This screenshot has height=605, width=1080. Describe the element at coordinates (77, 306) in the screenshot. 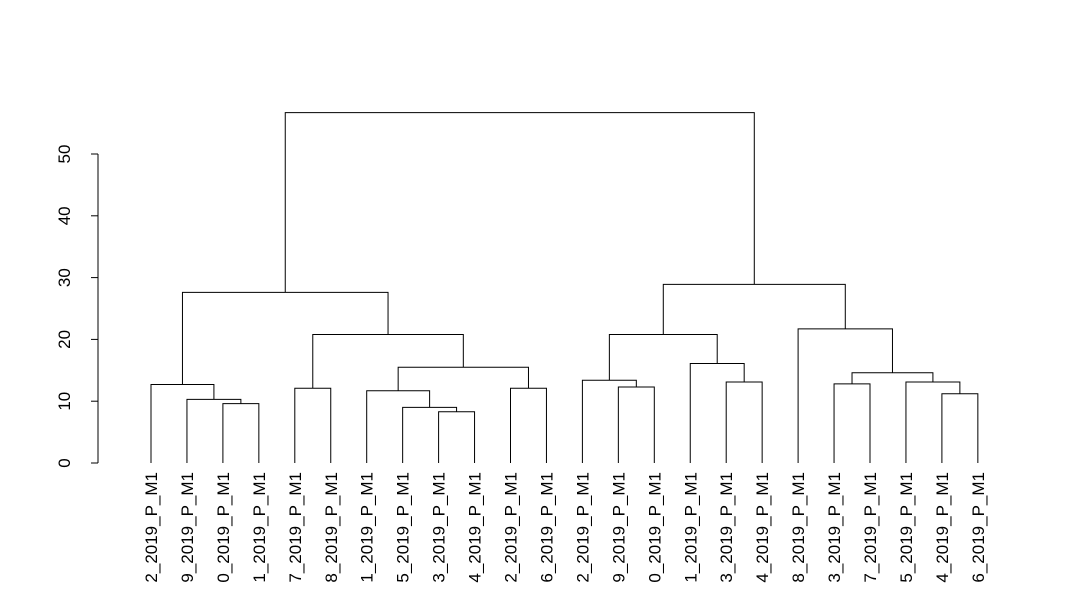

I see `y-axis: 0 10 20 30 40 50` at that location.